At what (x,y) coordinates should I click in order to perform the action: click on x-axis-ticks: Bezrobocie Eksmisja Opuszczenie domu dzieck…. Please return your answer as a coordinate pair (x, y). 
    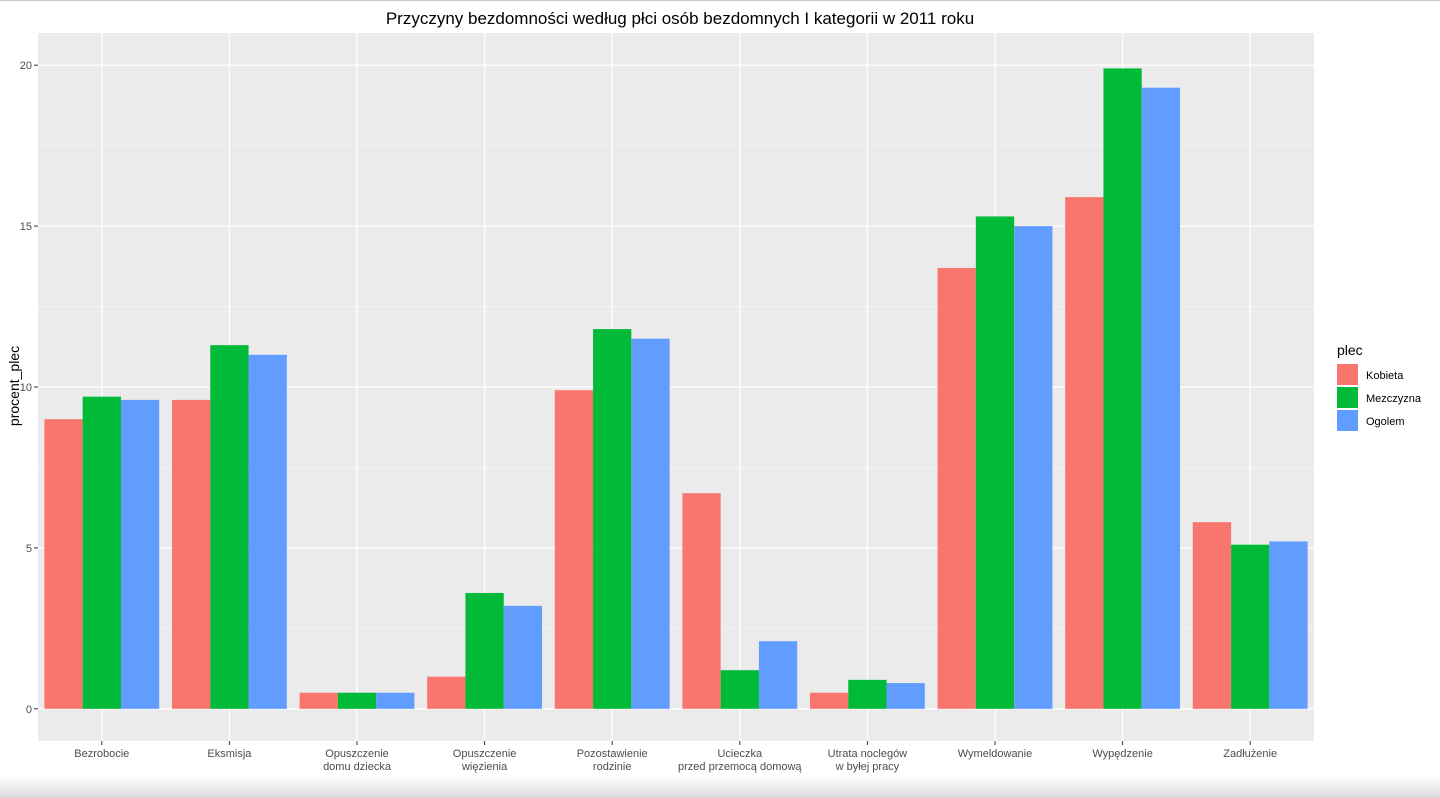
    Looking at the image, I should click on (675, 757).